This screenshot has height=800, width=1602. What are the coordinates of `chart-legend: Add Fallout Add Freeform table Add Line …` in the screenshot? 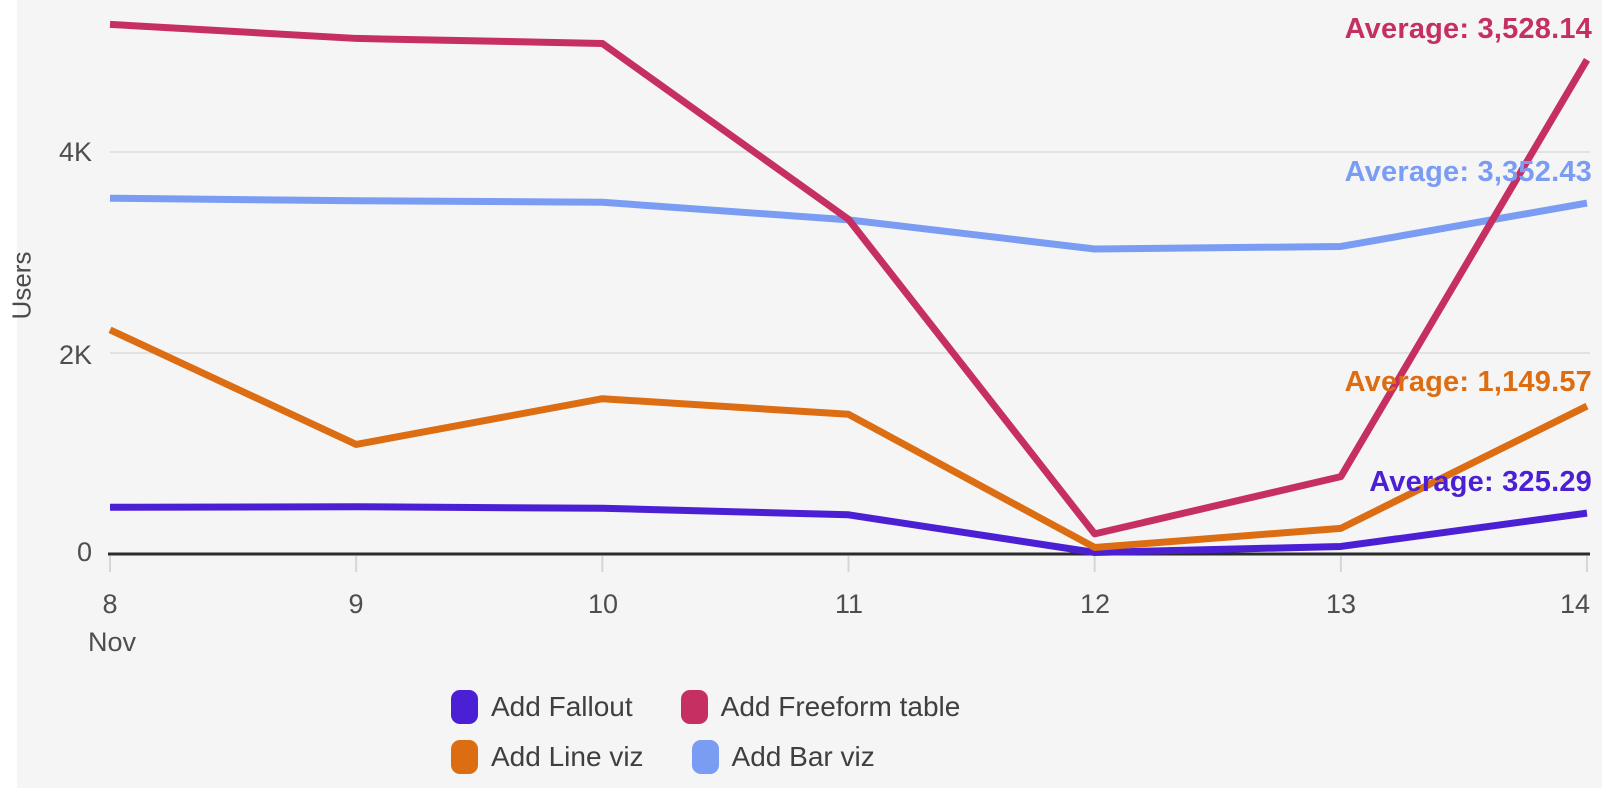 It's located at (801, 732).